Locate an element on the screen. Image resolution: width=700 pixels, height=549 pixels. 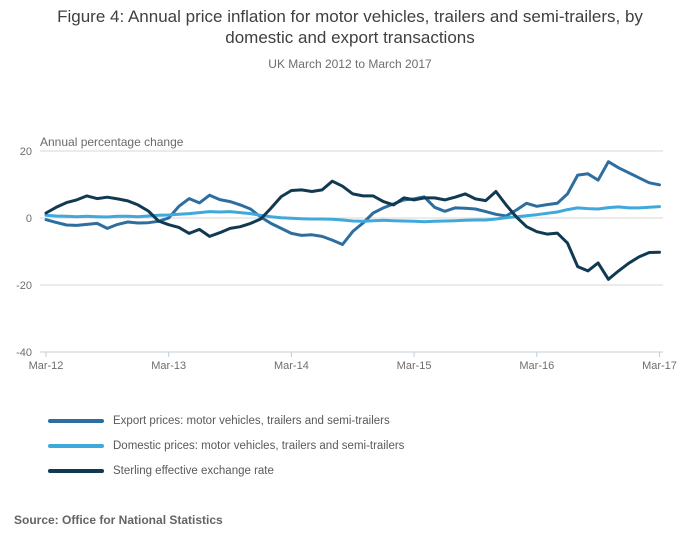
x-tick-label: Mar-16 is located at coordinates (536, 366).